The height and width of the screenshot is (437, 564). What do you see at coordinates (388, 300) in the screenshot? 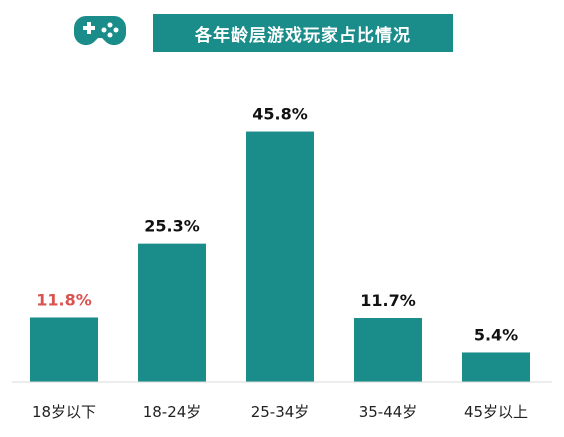
I see `data-label-3: 11.7%` at bounding box center [388, 300].